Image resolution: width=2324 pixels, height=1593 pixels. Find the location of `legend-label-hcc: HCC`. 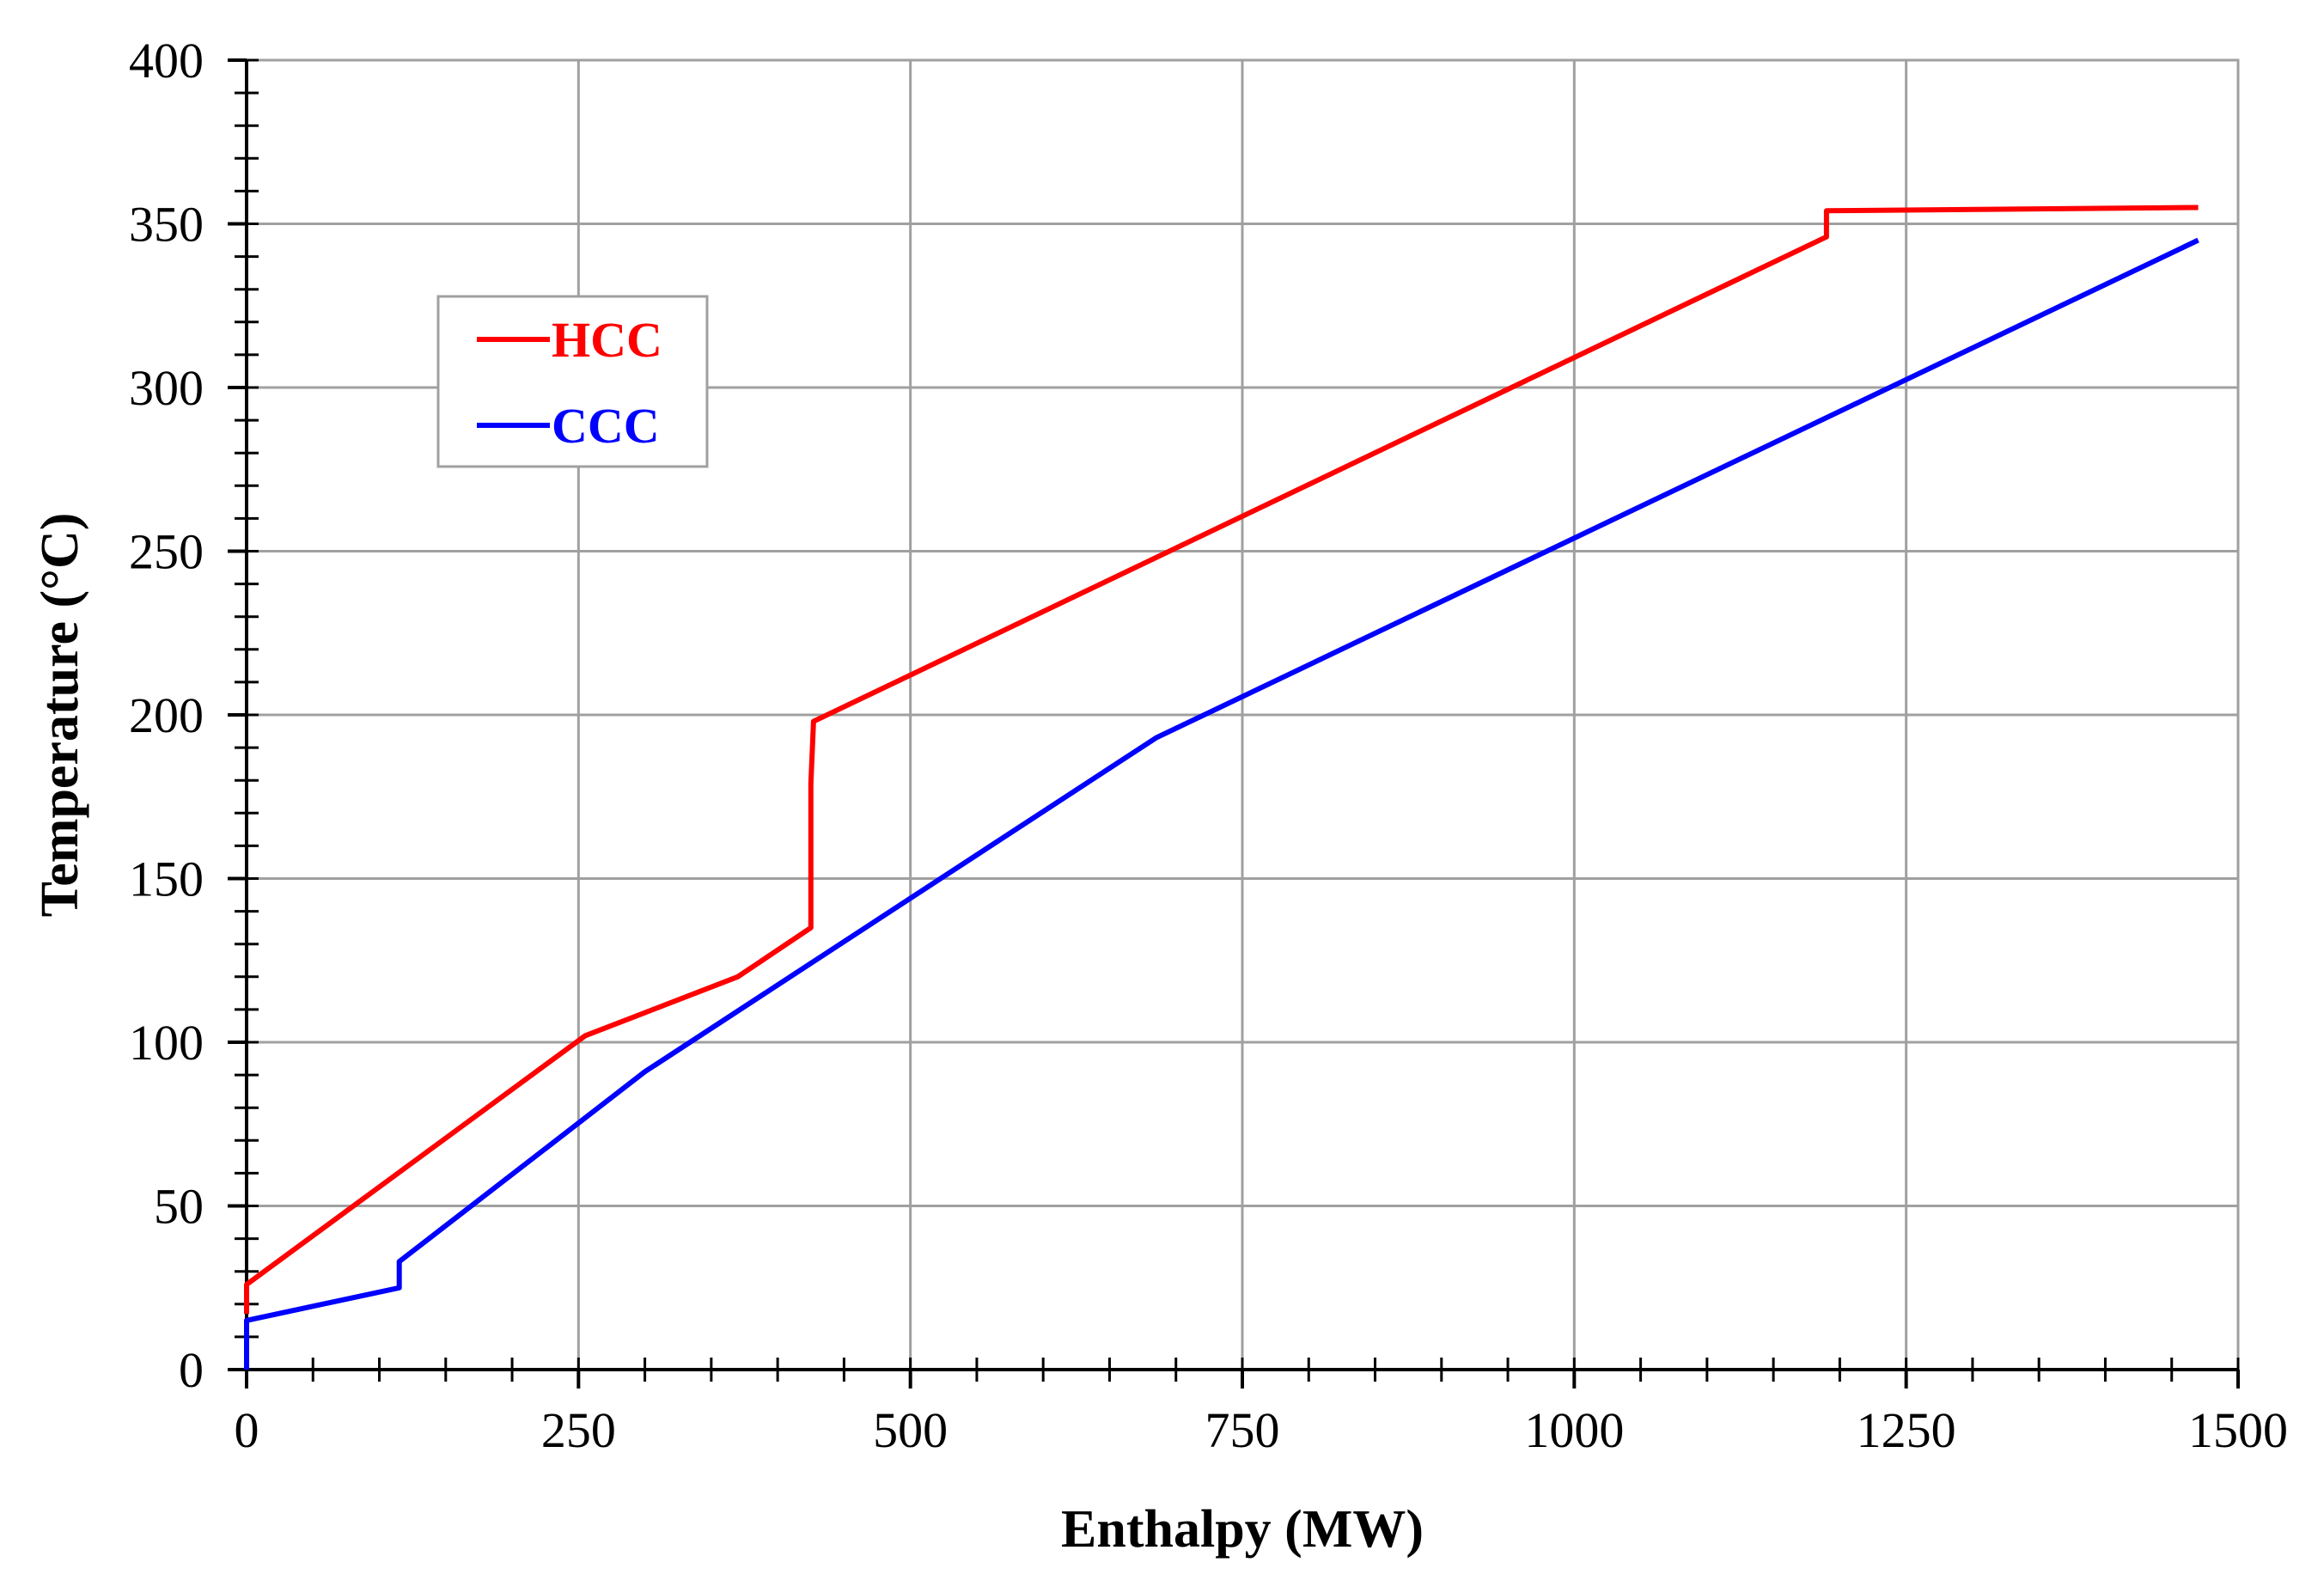

legend-label-hcc: HCC is located at coordinates (607, 340).